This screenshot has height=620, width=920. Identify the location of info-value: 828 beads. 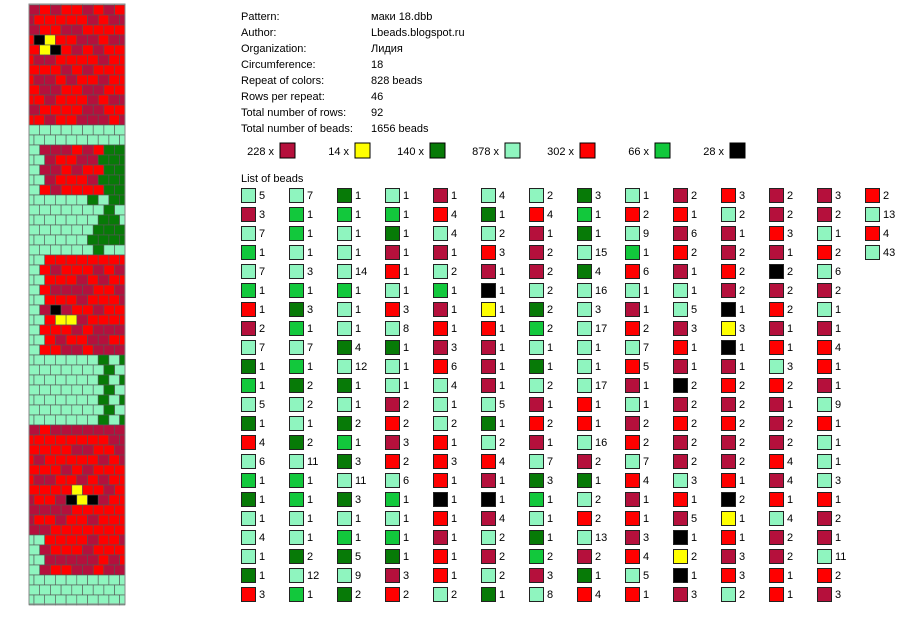
(397, 81).